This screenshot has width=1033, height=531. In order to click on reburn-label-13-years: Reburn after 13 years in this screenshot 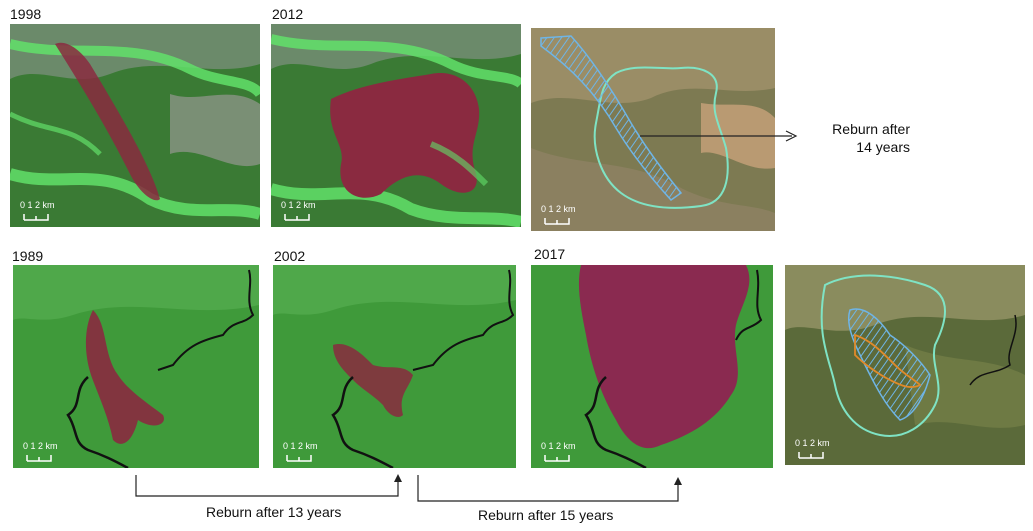, I will do `click(274, 512)`.